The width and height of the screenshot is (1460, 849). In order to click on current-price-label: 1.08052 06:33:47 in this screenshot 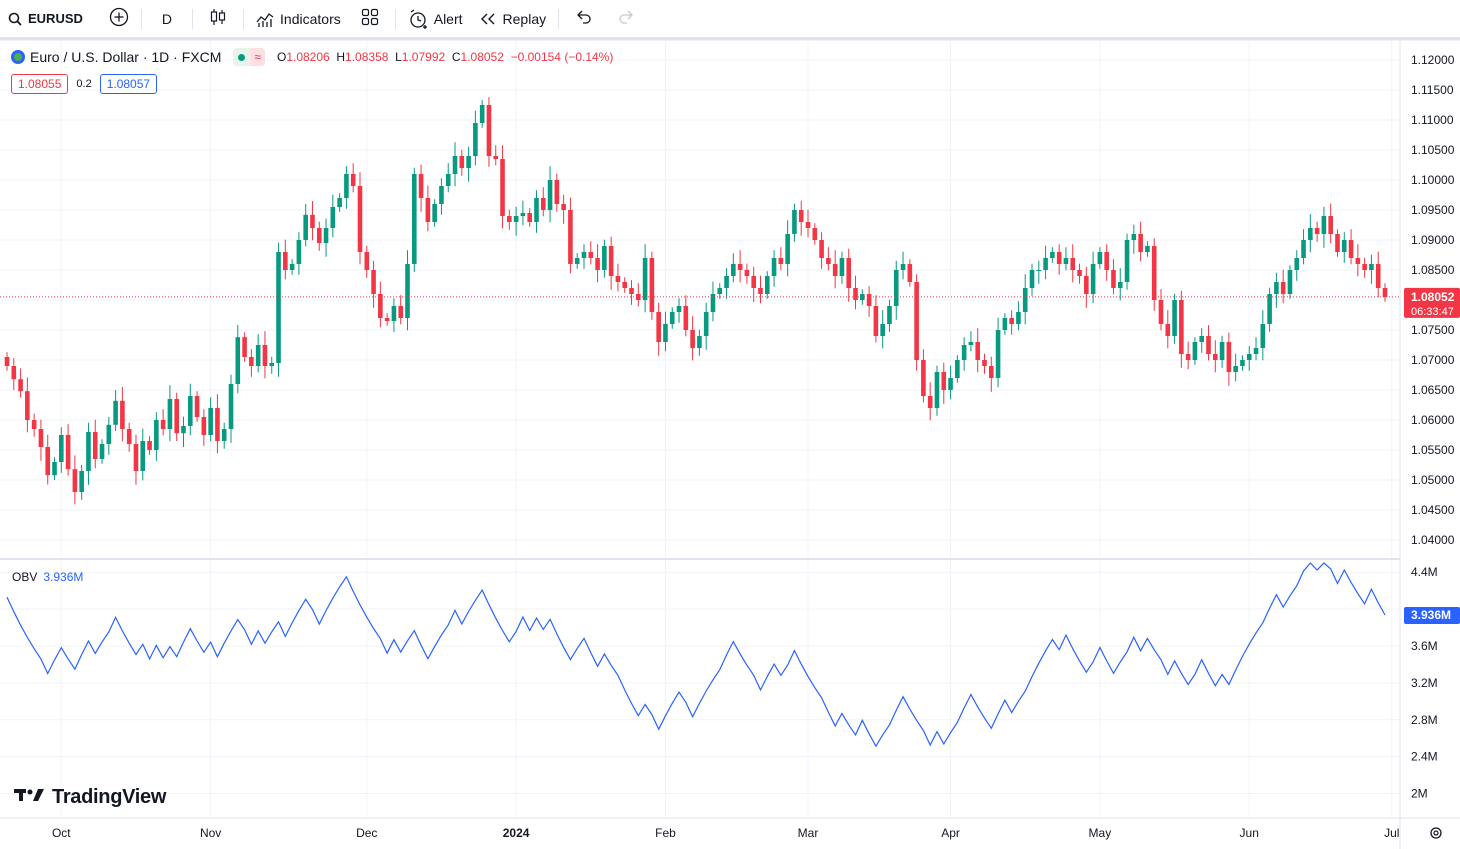, I will do `click(1432, 302)`.